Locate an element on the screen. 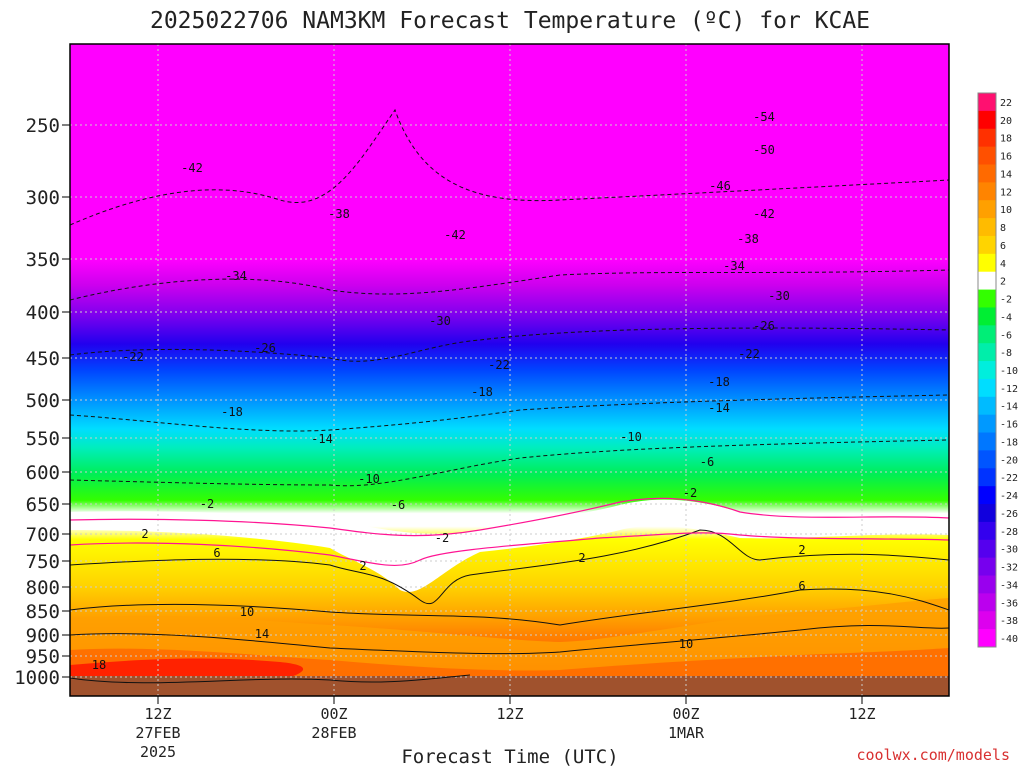 The width and height of the screenshot is (1024, 768). colorbar-label: -34 is located at coordinates (1009, 585).